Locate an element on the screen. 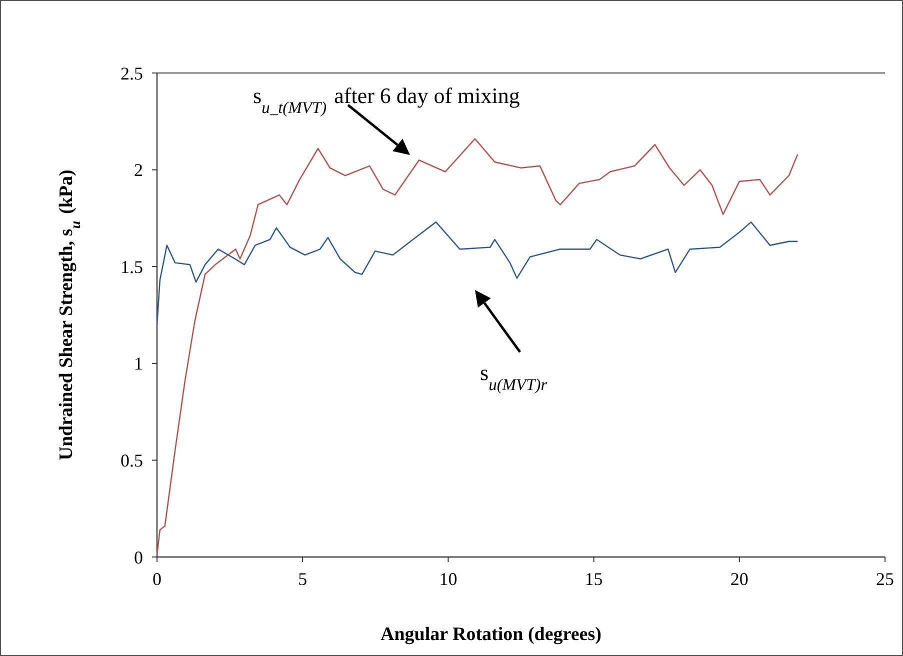  annotation: s$_{u_t(MVT)}$ after 6 day of mixing is located at coordinates (386, 99).